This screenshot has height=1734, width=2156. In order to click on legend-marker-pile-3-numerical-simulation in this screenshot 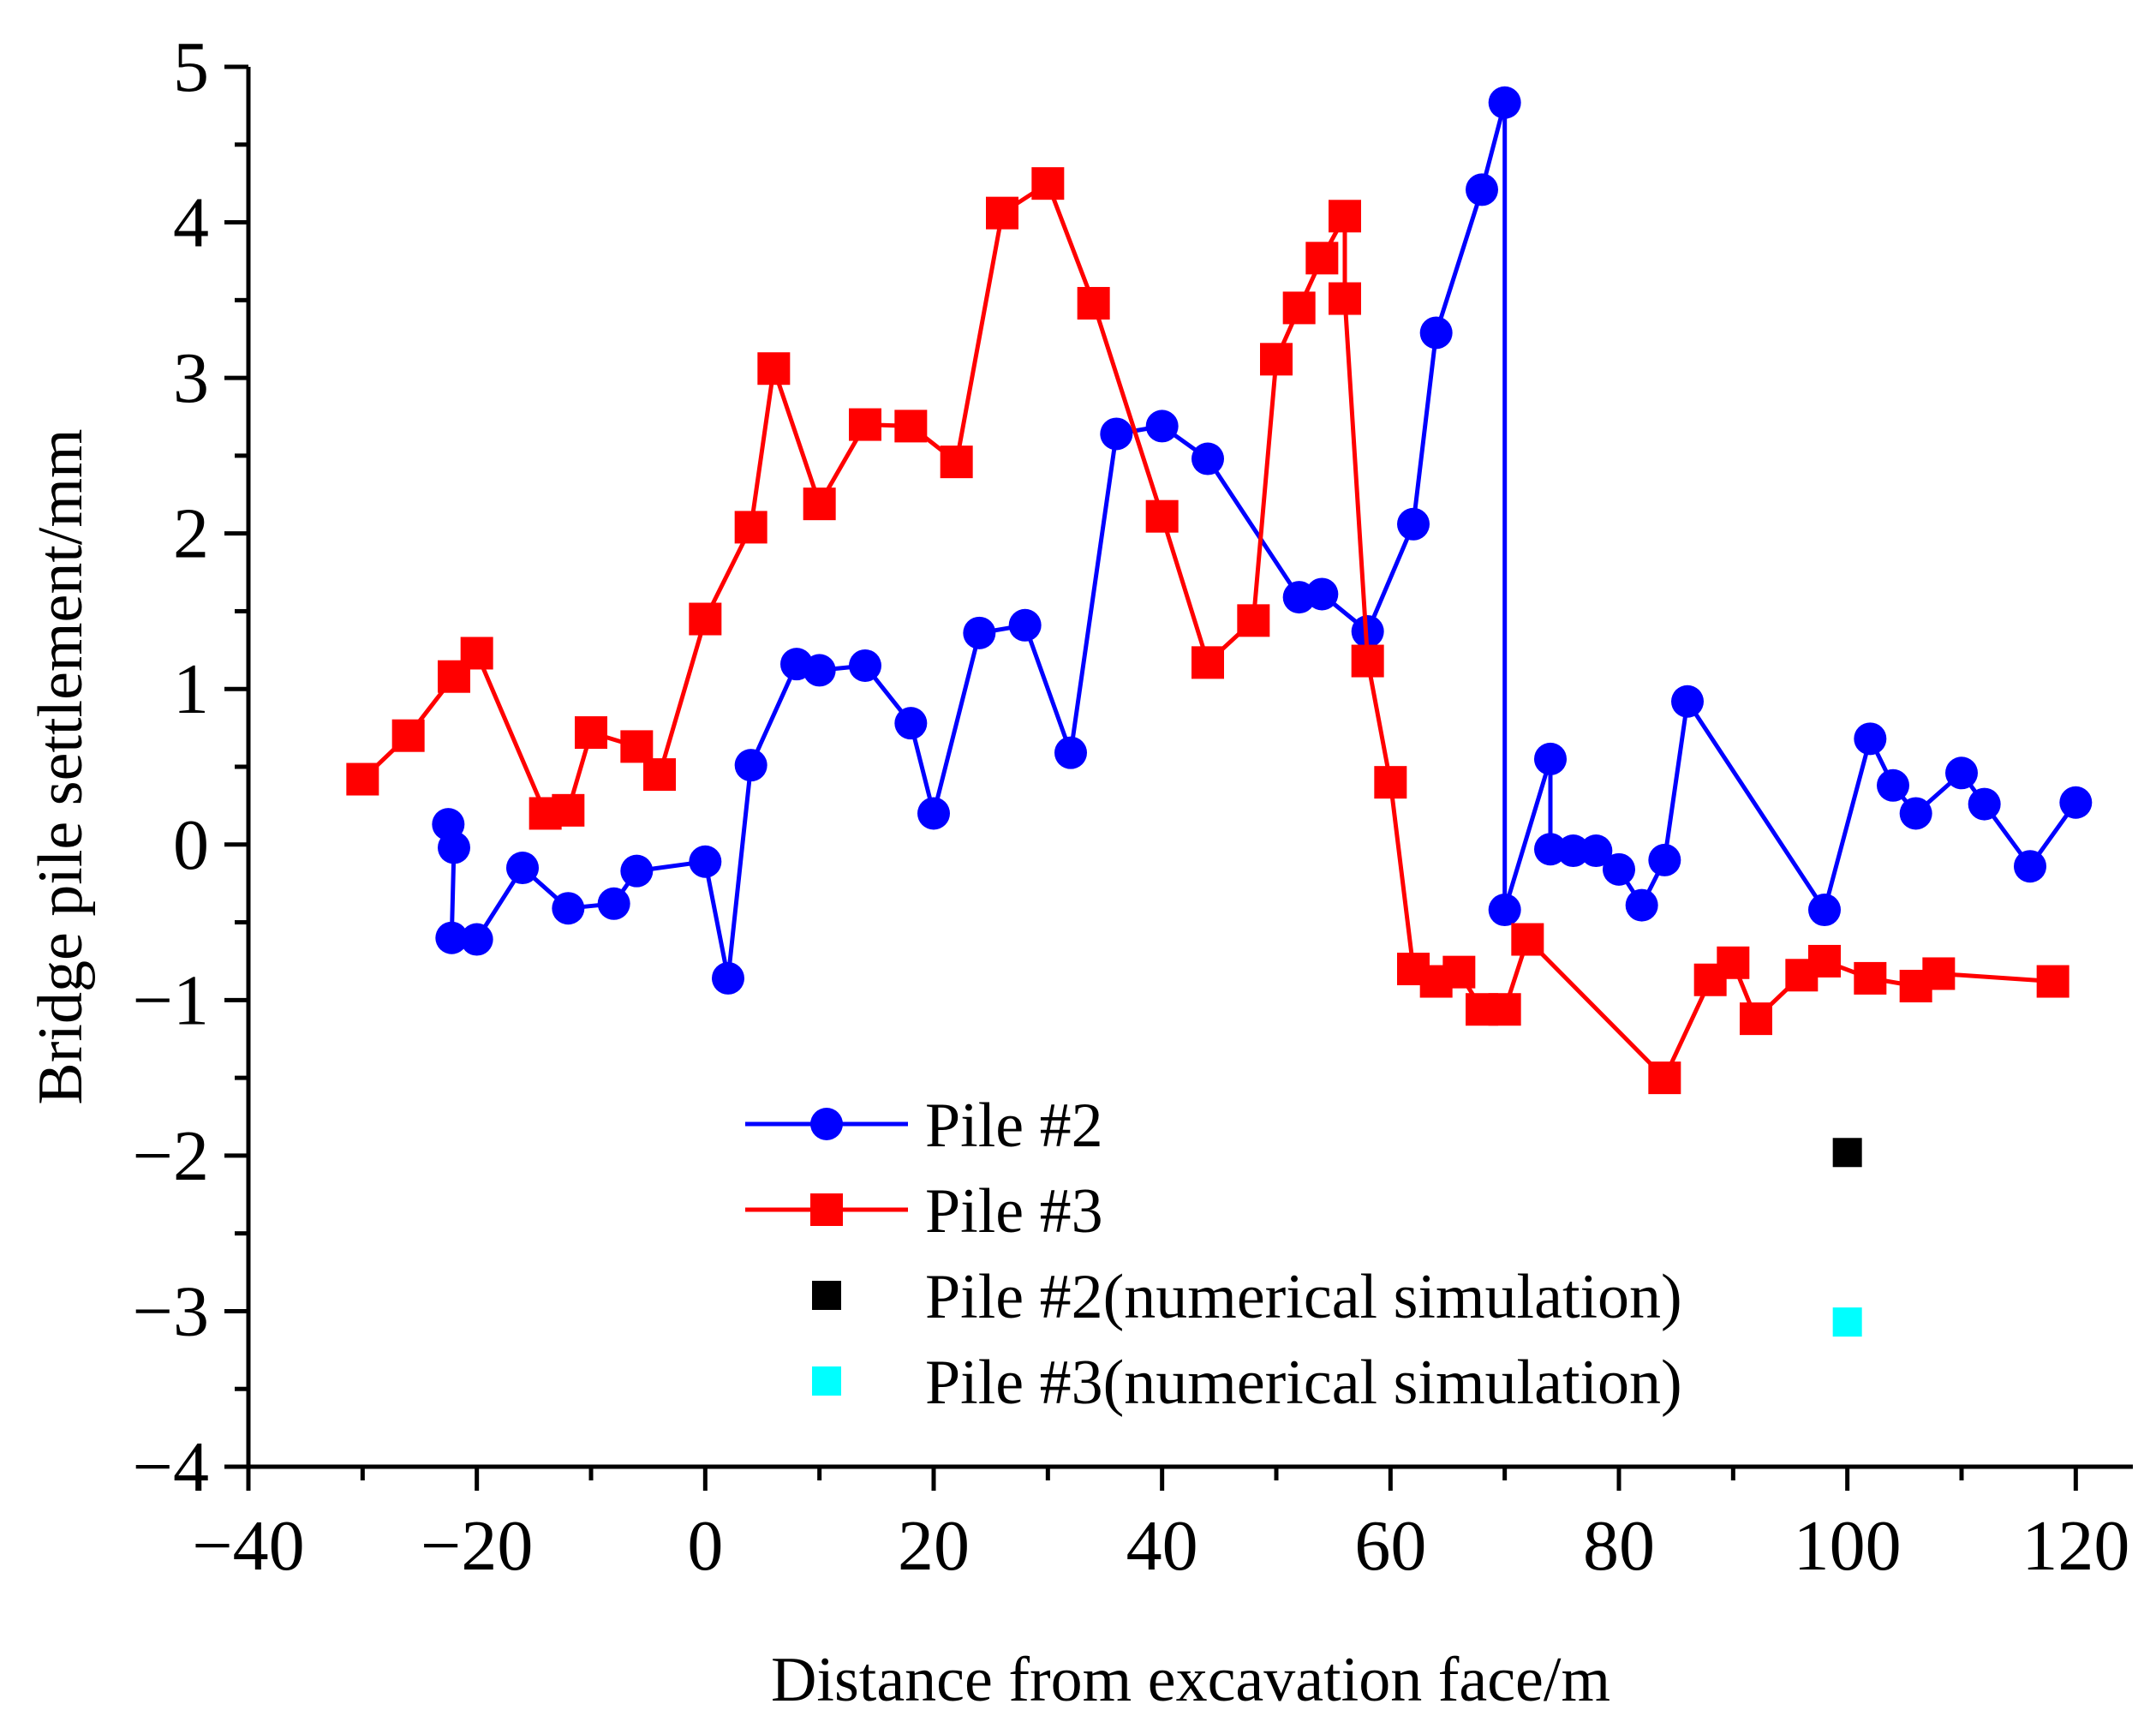, I will do `click(826, 1381)`.